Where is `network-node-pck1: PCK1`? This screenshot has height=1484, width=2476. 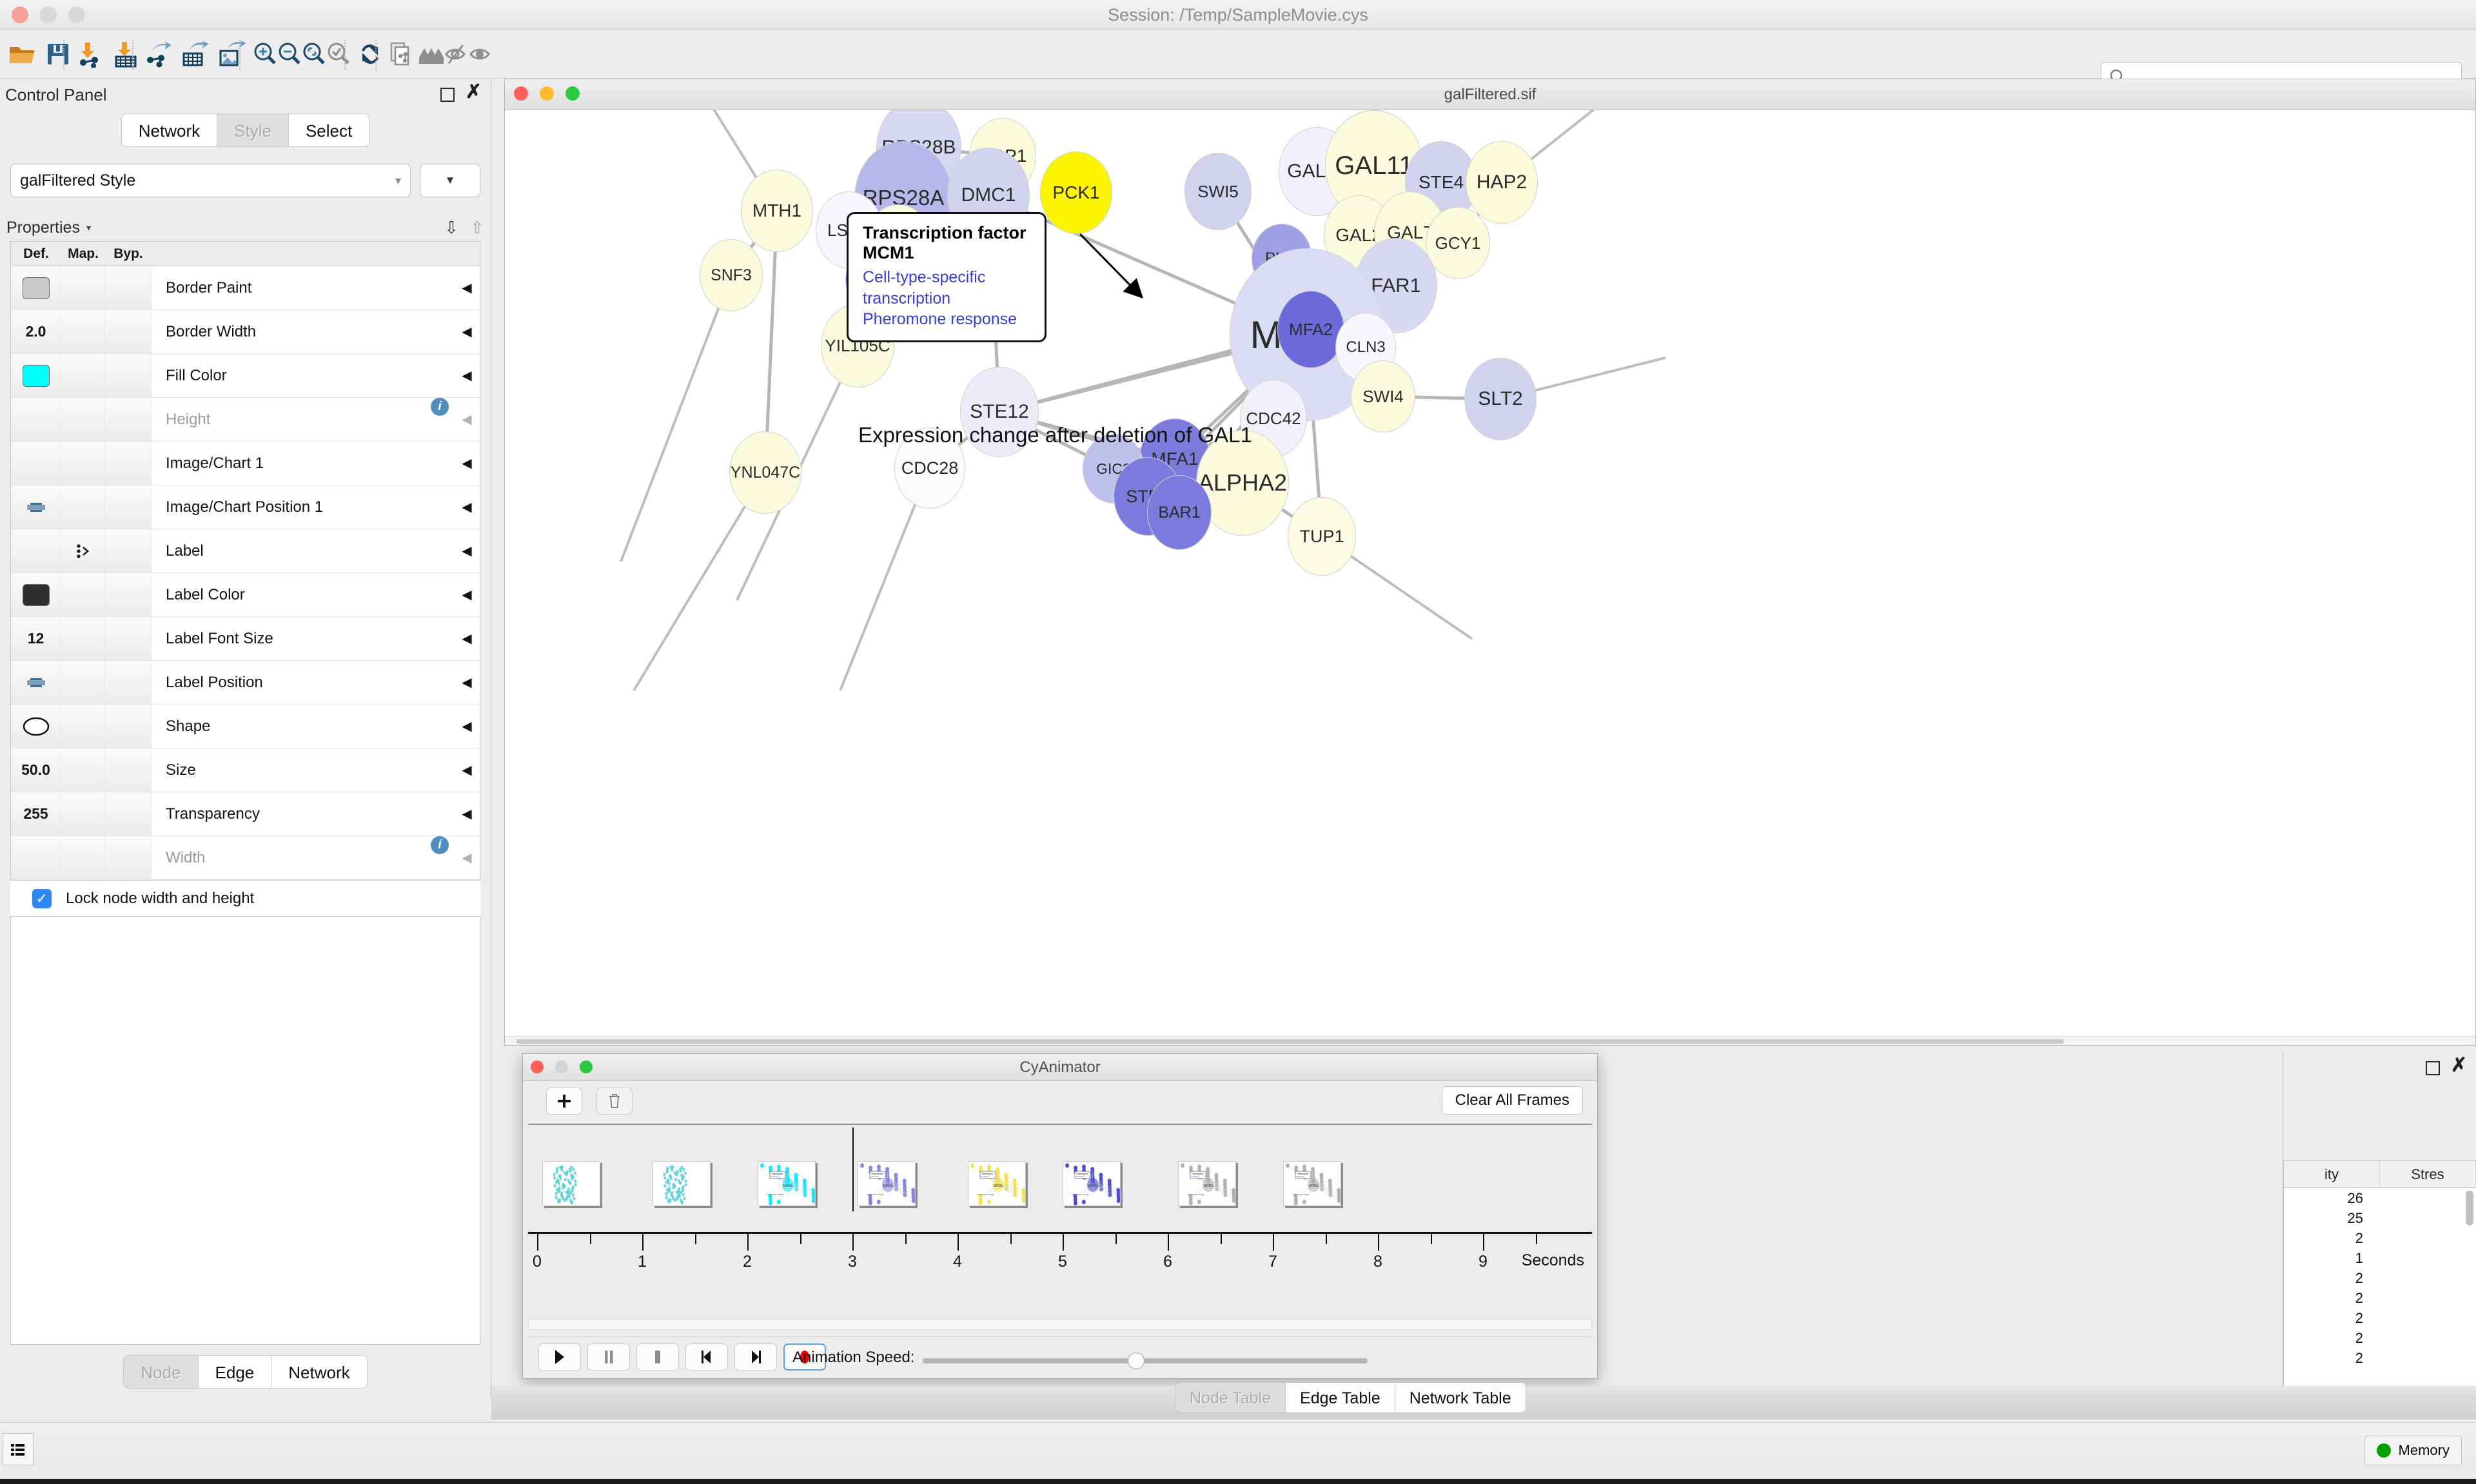 network-node-pck1: PCK1 is located at coordinates (1076, 192).